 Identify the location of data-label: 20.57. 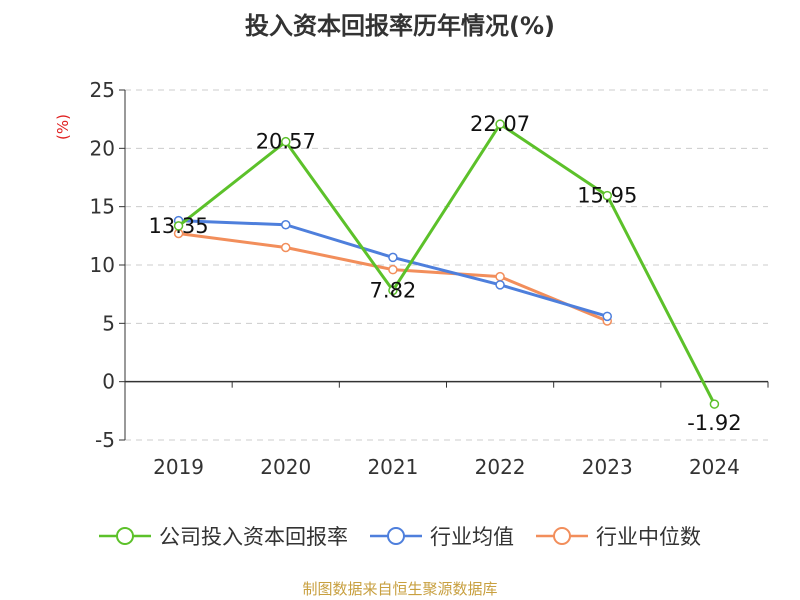
(286, 142).